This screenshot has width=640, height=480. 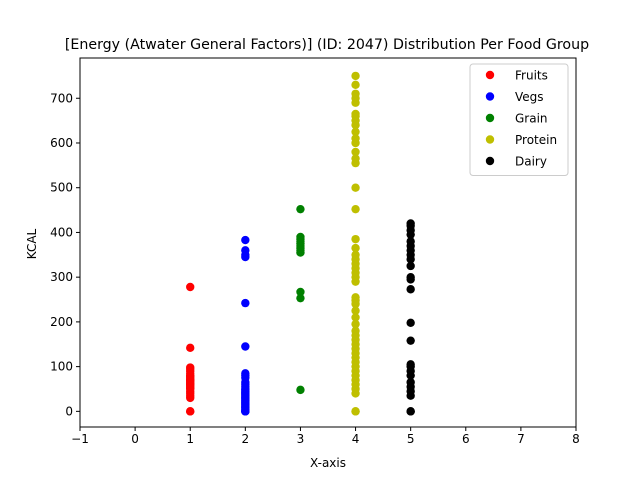 What do you see at coordinates (466, 439) in the screenshot?
I see `x-tick-label: 6` at bounding box center [466, 439].